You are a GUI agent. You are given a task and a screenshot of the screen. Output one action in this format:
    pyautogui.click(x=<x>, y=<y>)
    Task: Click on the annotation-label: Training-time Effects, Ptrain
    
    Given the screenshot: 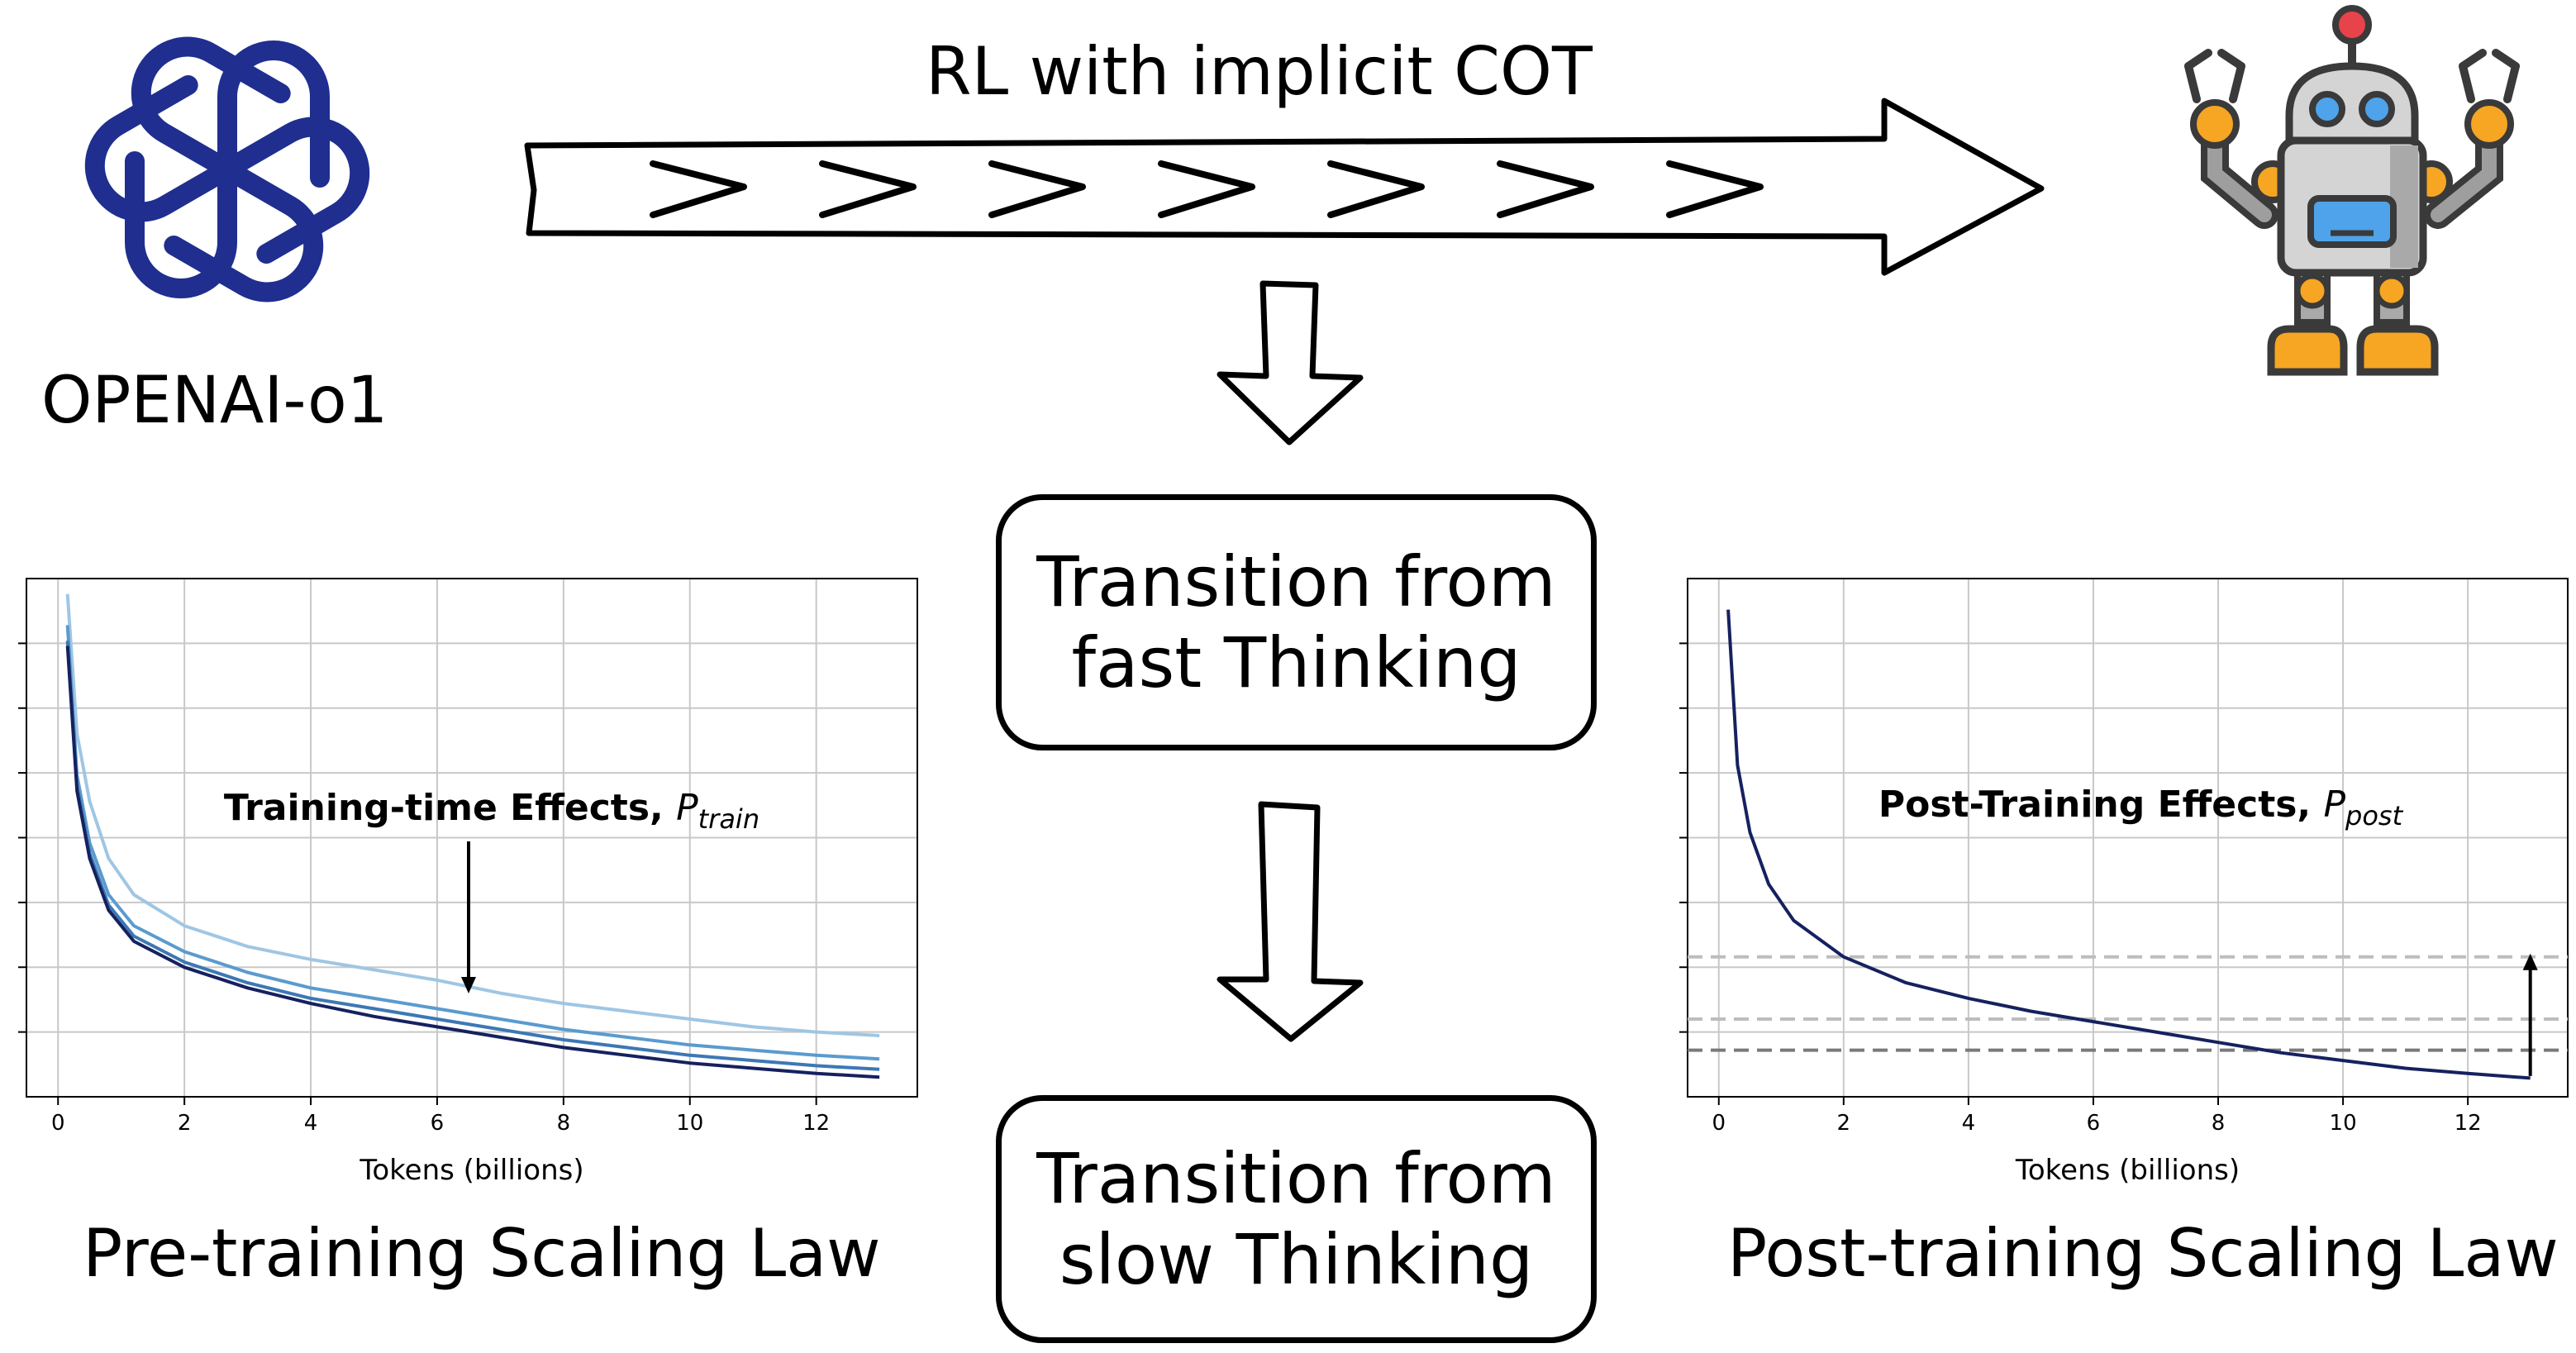 What is the action you would take?
    pyautogui.click(x=491, y=811)
    